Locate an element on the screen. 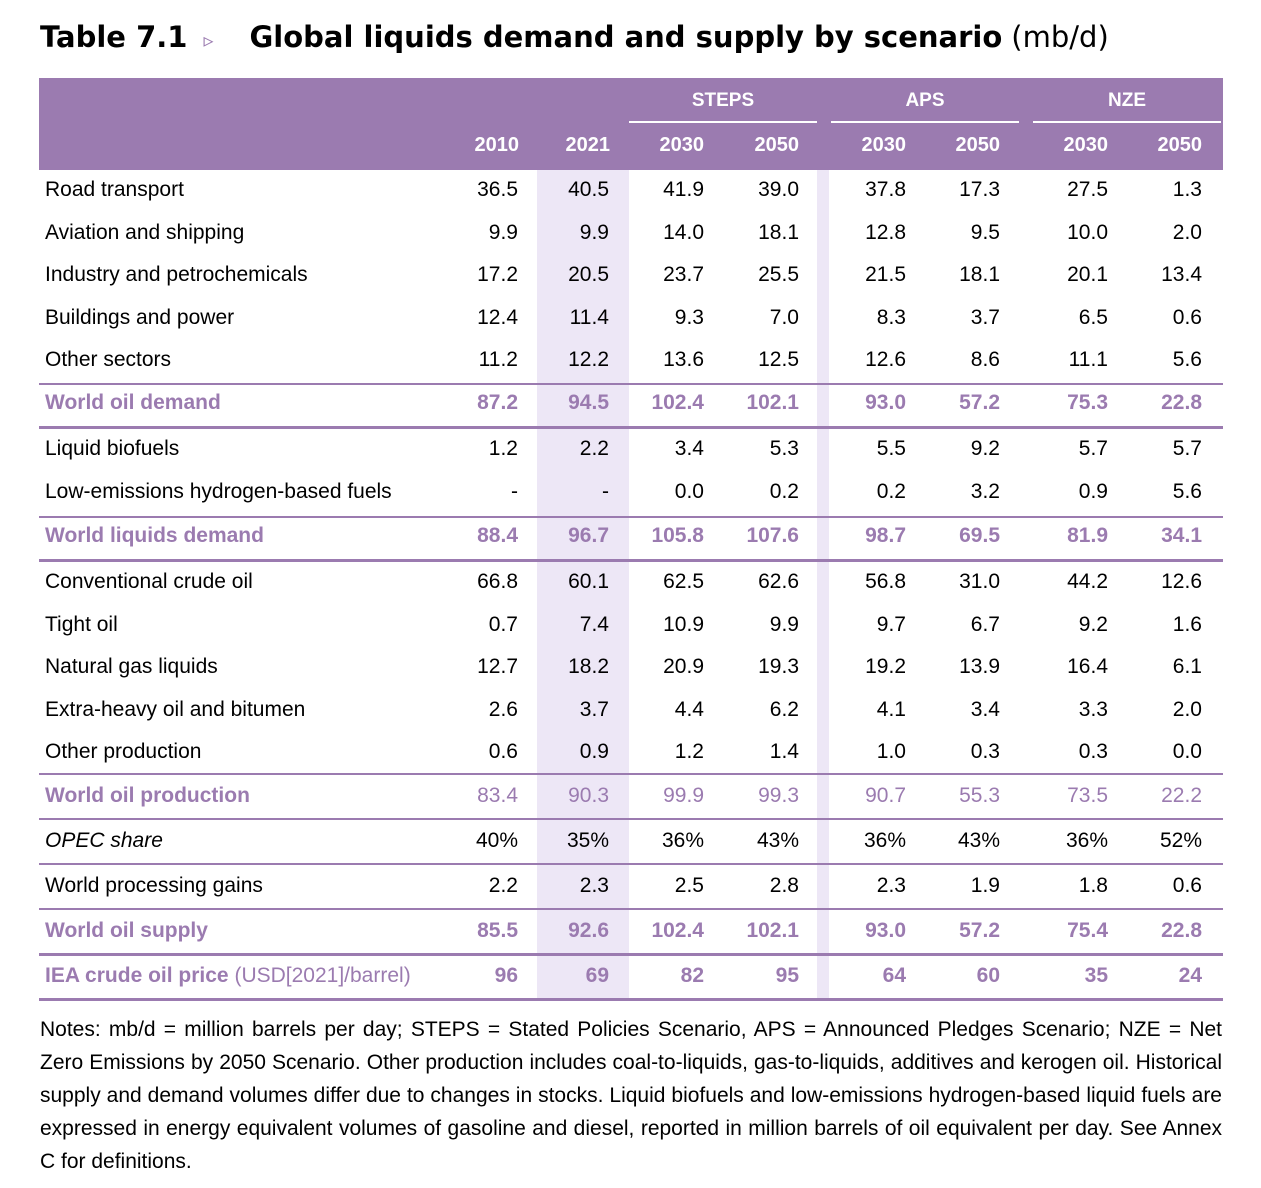  title-arrow-icon: ▹ is located at coordinates (208, 41).